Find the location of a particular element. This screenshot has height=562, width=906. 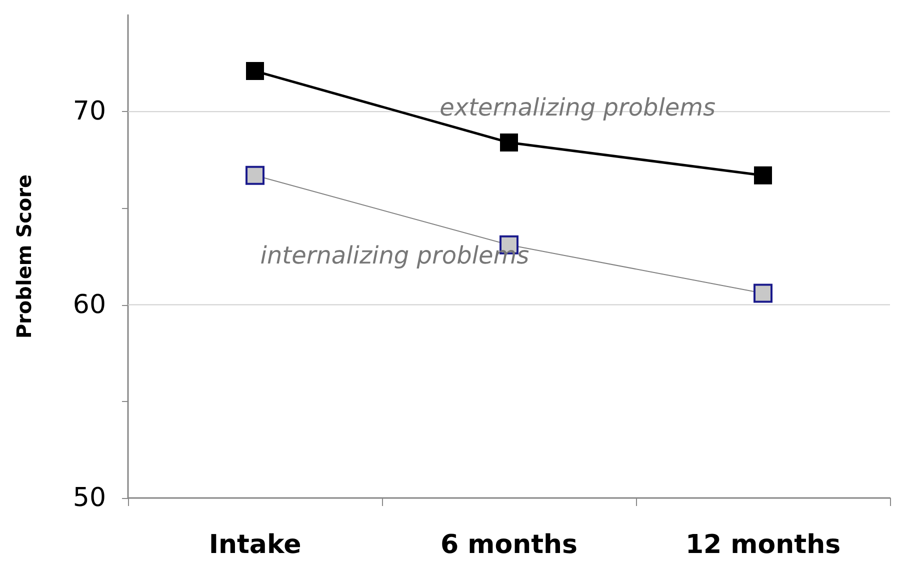

y-tick-label: 70 is located at coordinates (89, 111).